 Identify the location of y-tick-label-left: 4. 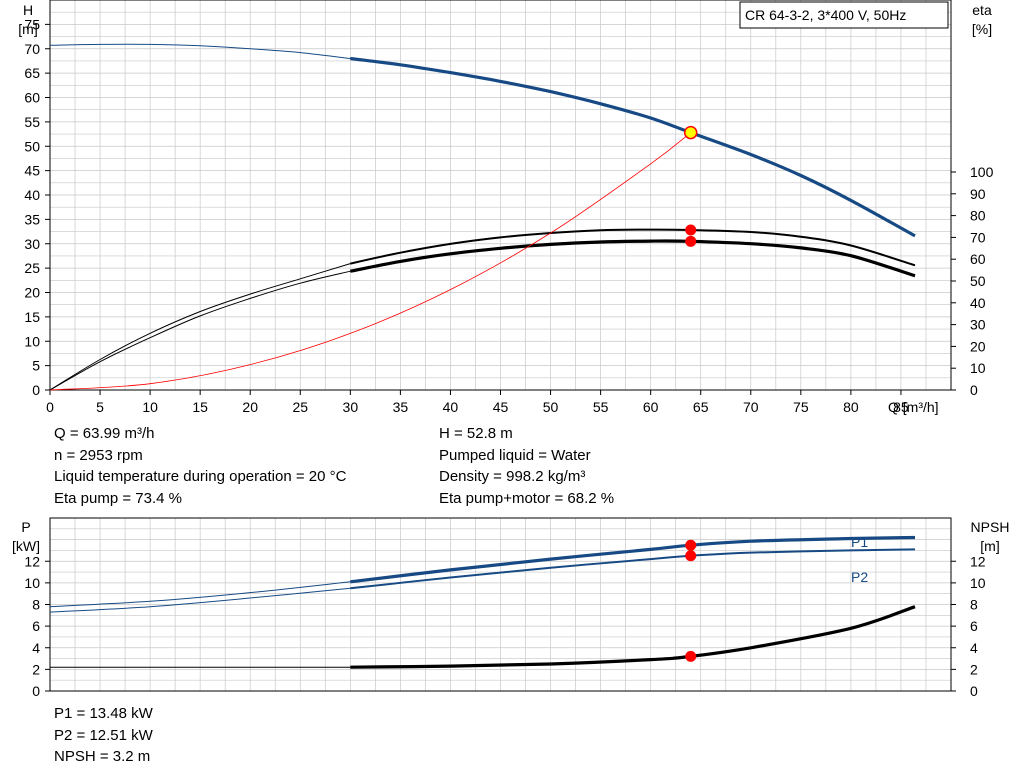
(36, 648).